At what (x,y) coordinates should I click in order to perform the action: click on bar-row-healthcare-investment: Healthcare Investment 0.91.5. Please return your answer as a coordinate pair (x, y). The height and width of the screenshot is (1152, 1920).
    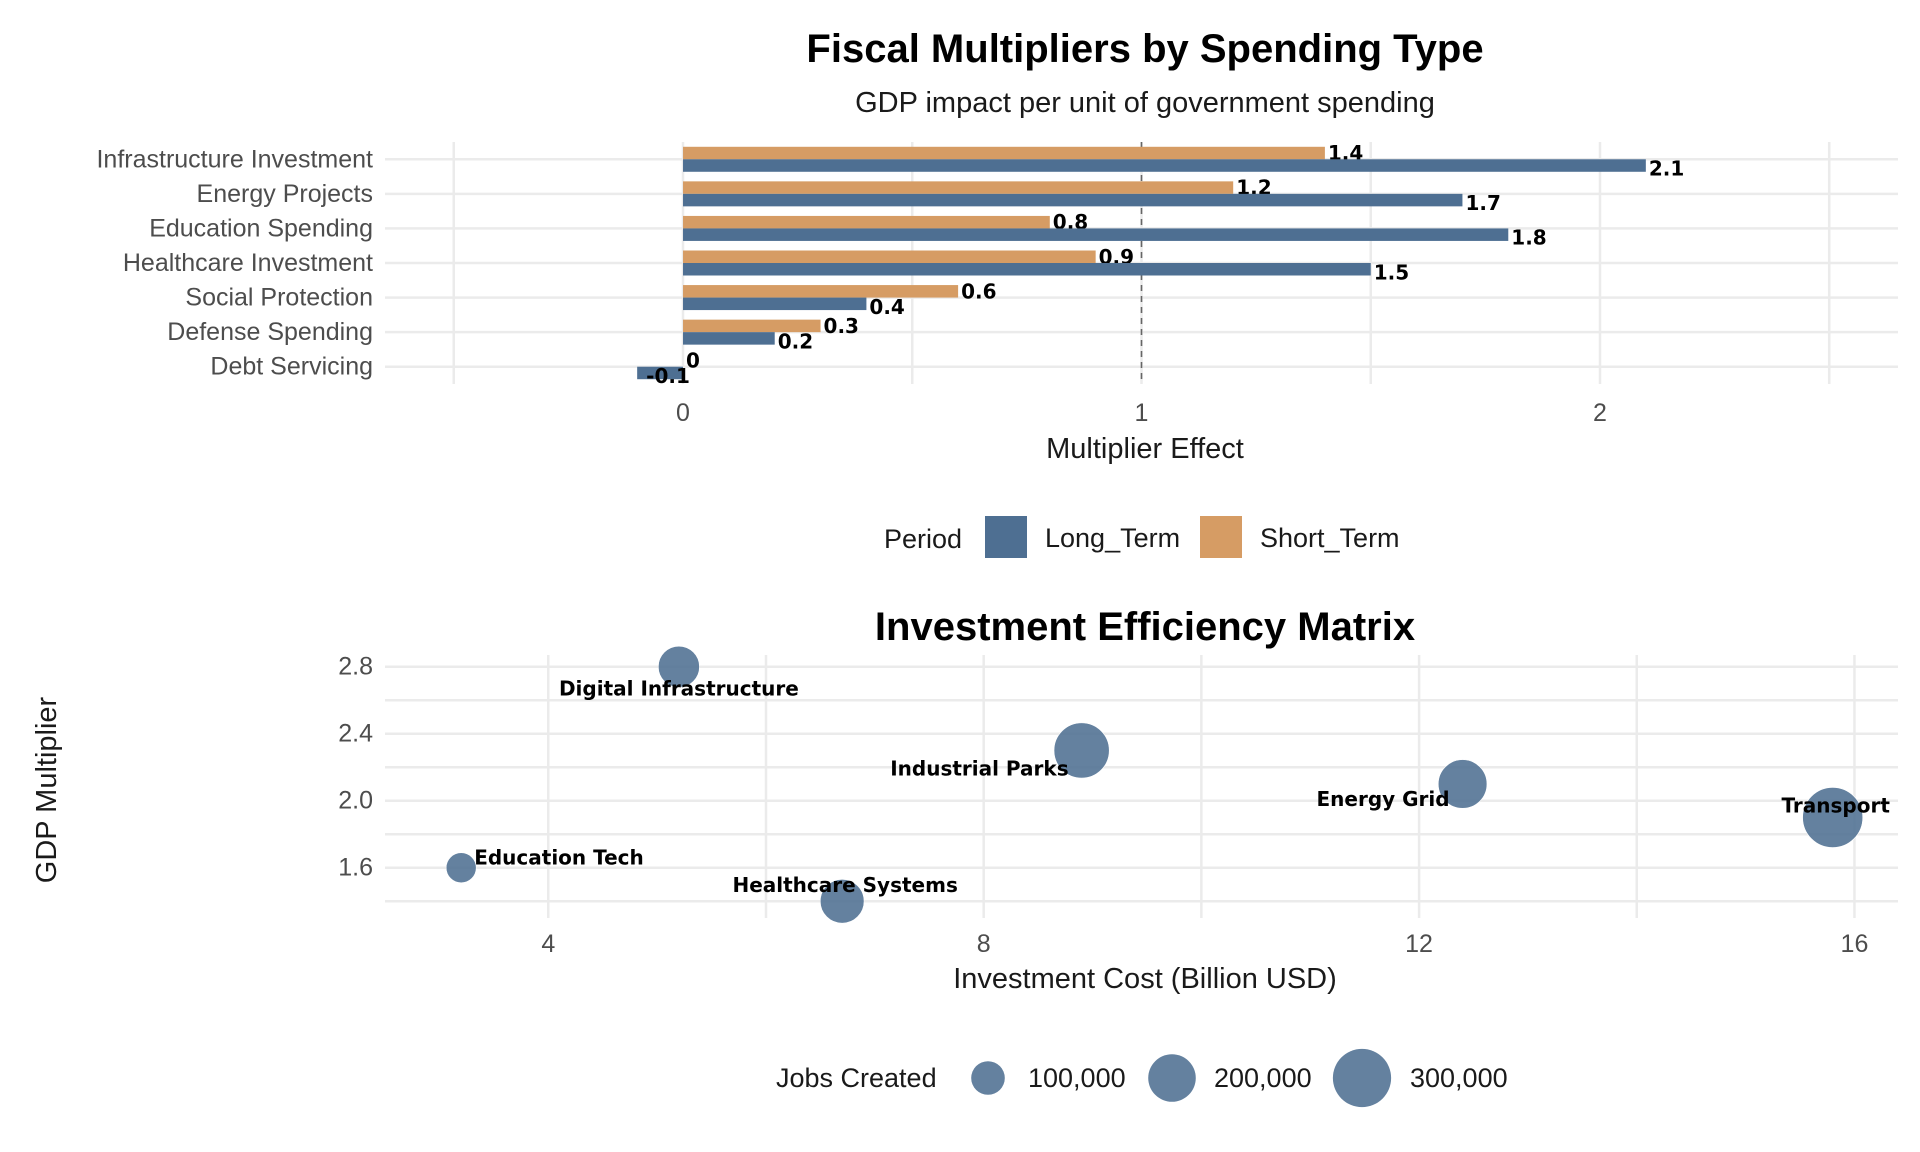
    Looking at the image, I should click on (766, 265).